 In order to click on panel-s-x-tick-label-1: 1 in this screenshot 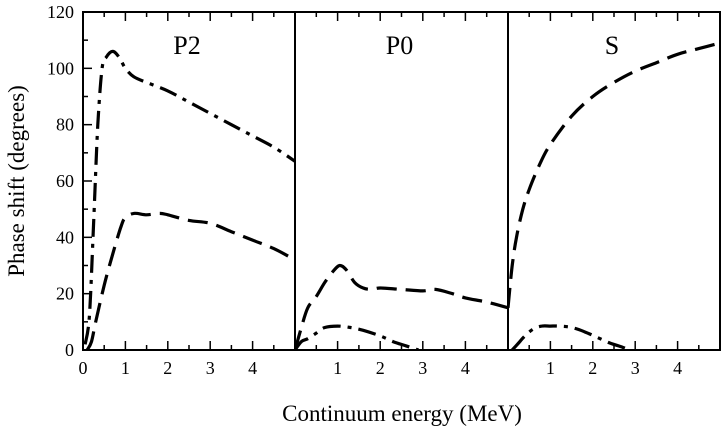, I will do `click(550, 368)`.